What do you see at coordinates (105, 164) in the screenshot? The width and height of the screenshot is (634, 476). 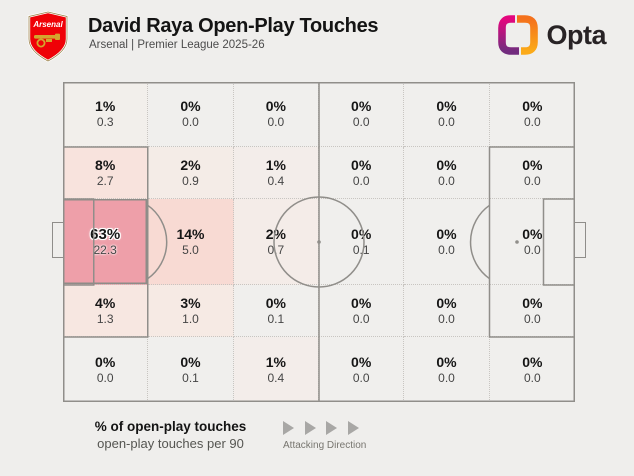 I see `zone-pct-value: 8%` at bounding box center [105, 164].